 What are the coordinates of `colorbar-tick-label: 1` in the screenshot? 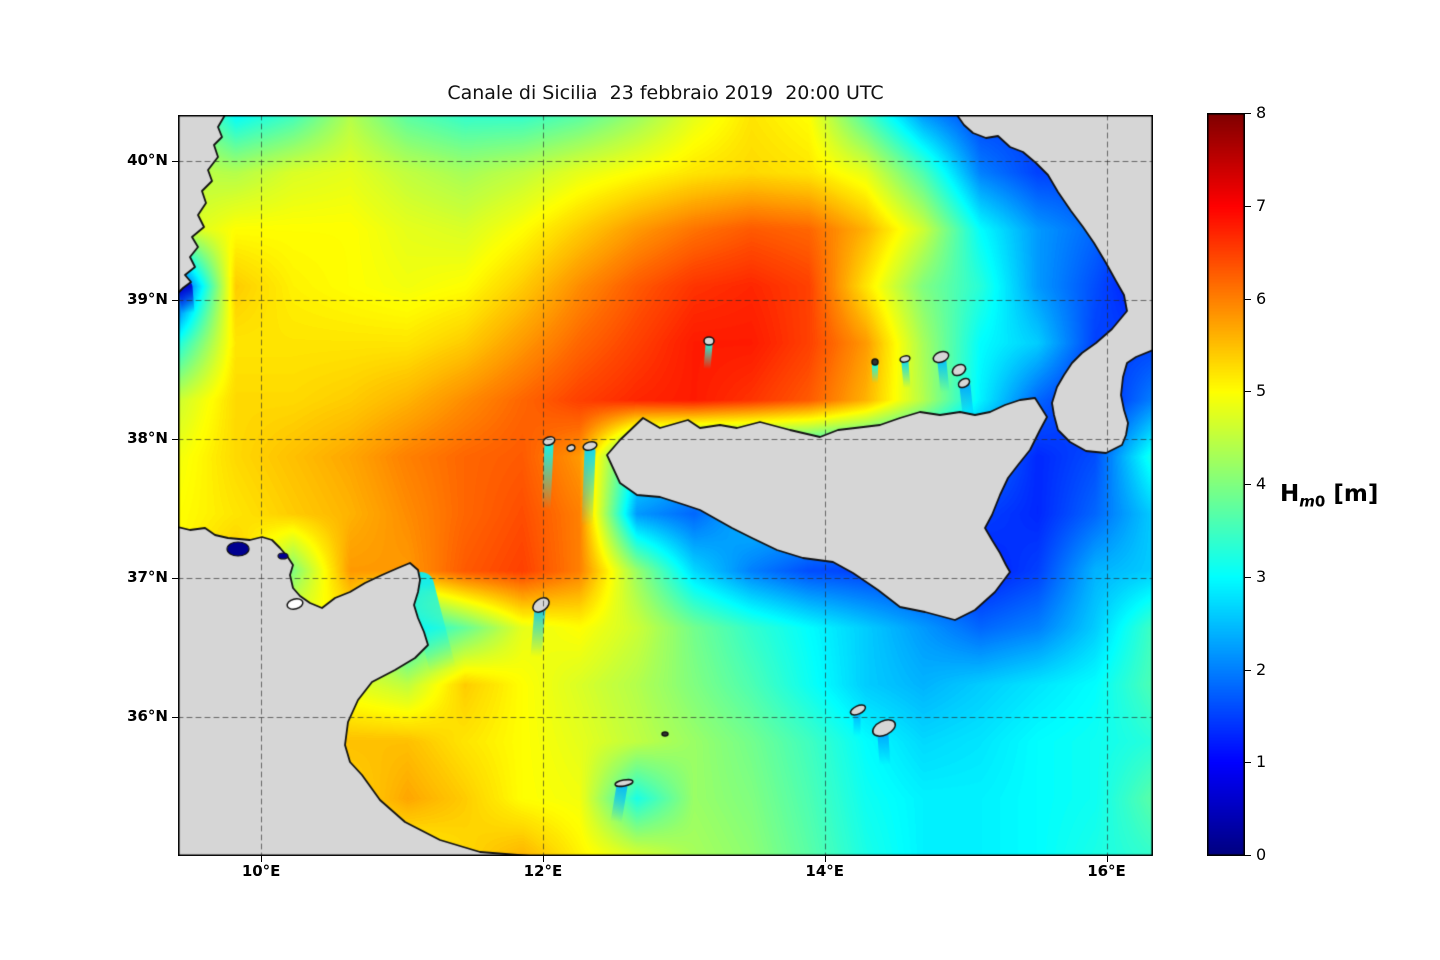 It's located at (1261, 762).